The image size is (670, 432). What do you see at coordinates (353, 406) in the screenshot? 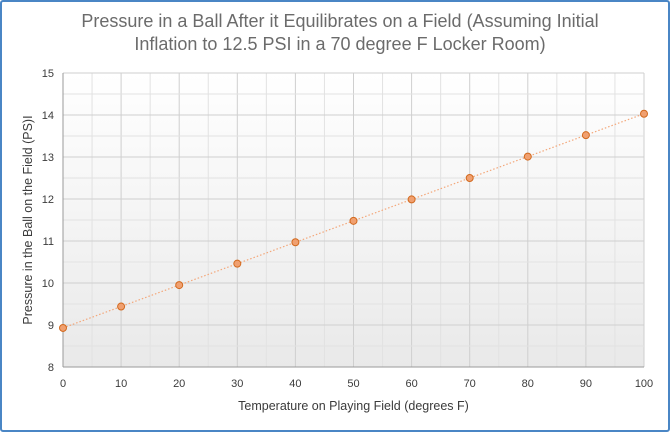
I see `x-axis-title: Temperature on Playing Field (degrees F)` at bounding box center [353, 406].